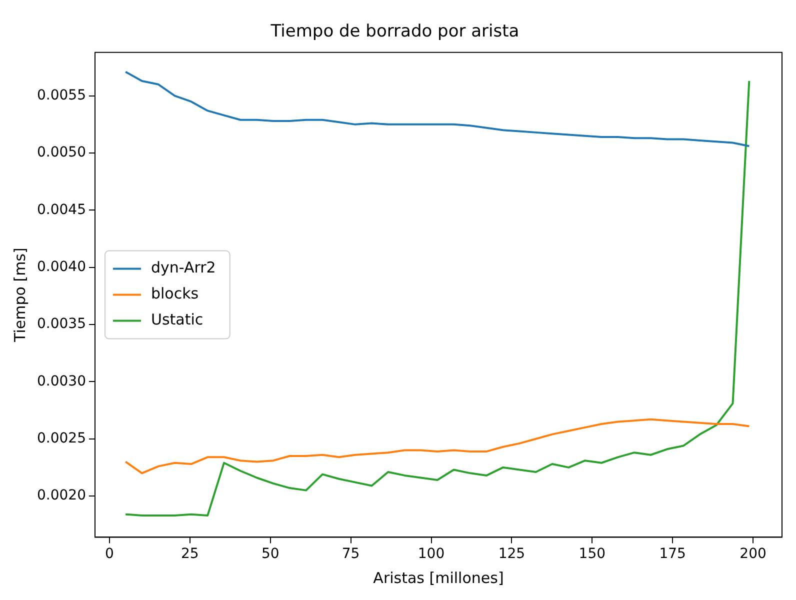  What do you see at coordinates (672, 554) in the screenshot?
I see `x-tick-label: 175` at bounding box center [672, 554].